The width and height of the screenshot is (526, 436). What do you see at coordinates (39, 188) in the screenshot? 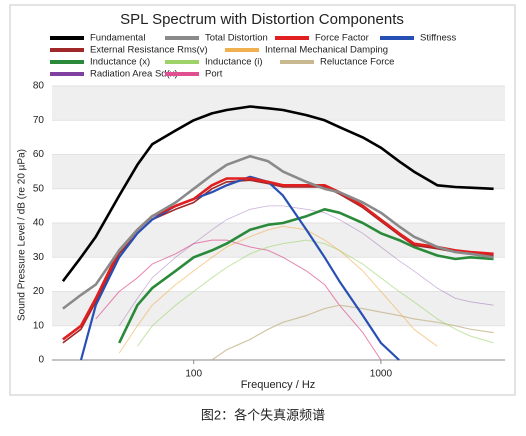
I see `y-tick-label: 50` at bounding box center [39, 188].